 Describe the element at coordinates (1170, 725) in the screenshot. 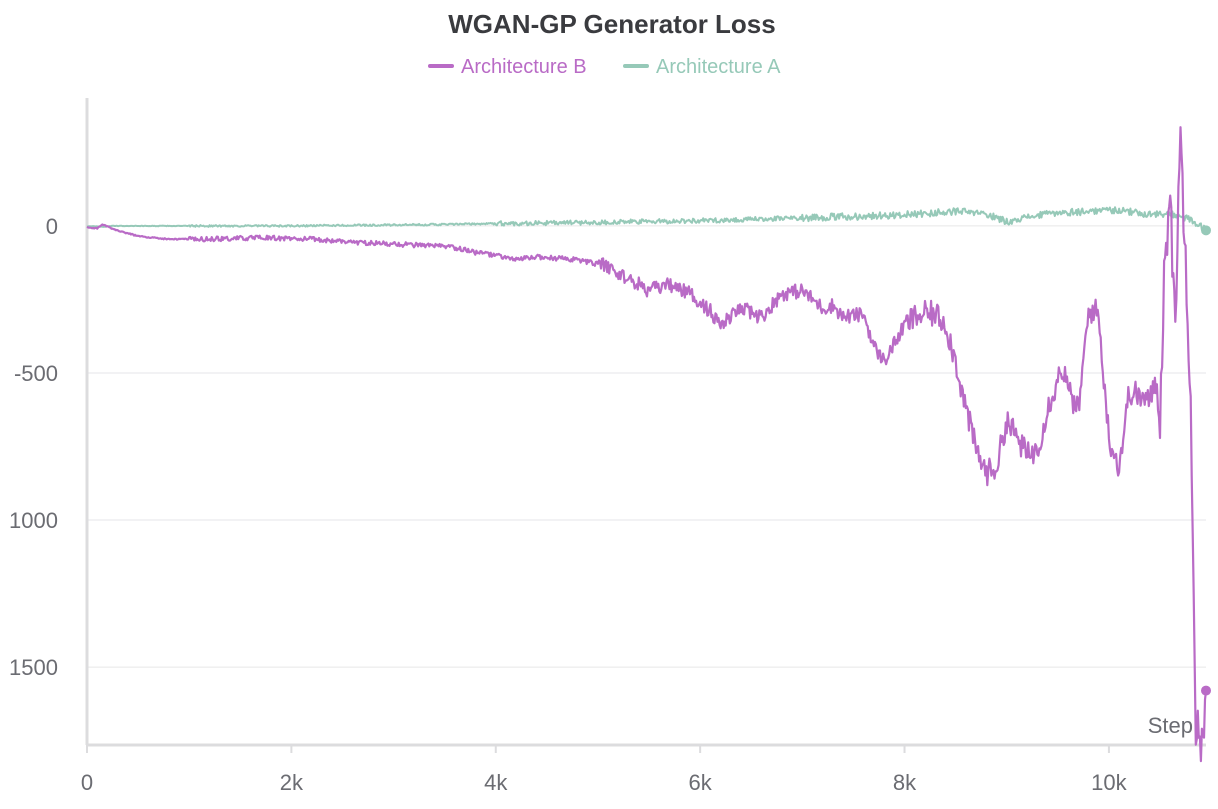

I see `x-axis-title: Step` at that location.